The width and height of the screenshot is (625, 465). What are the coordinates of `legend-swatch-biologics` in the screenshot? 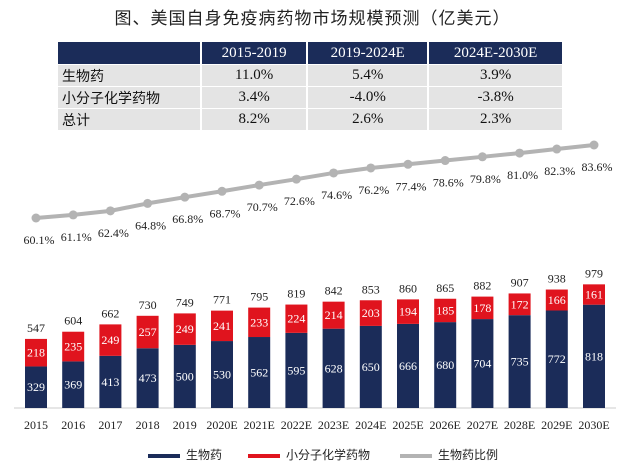 It's located at (164, 455).